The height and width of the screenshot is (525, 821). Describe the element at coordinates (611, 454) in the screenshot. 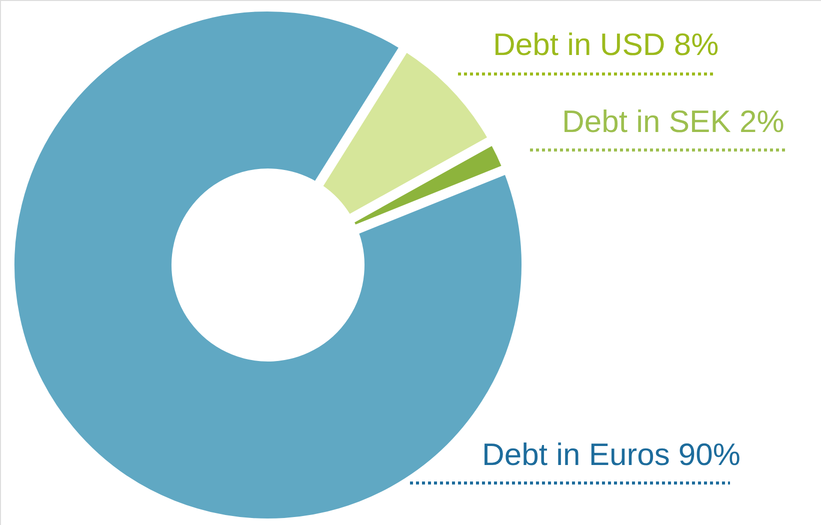

I see `slice-label: Debt in Euros 90%` at that location.